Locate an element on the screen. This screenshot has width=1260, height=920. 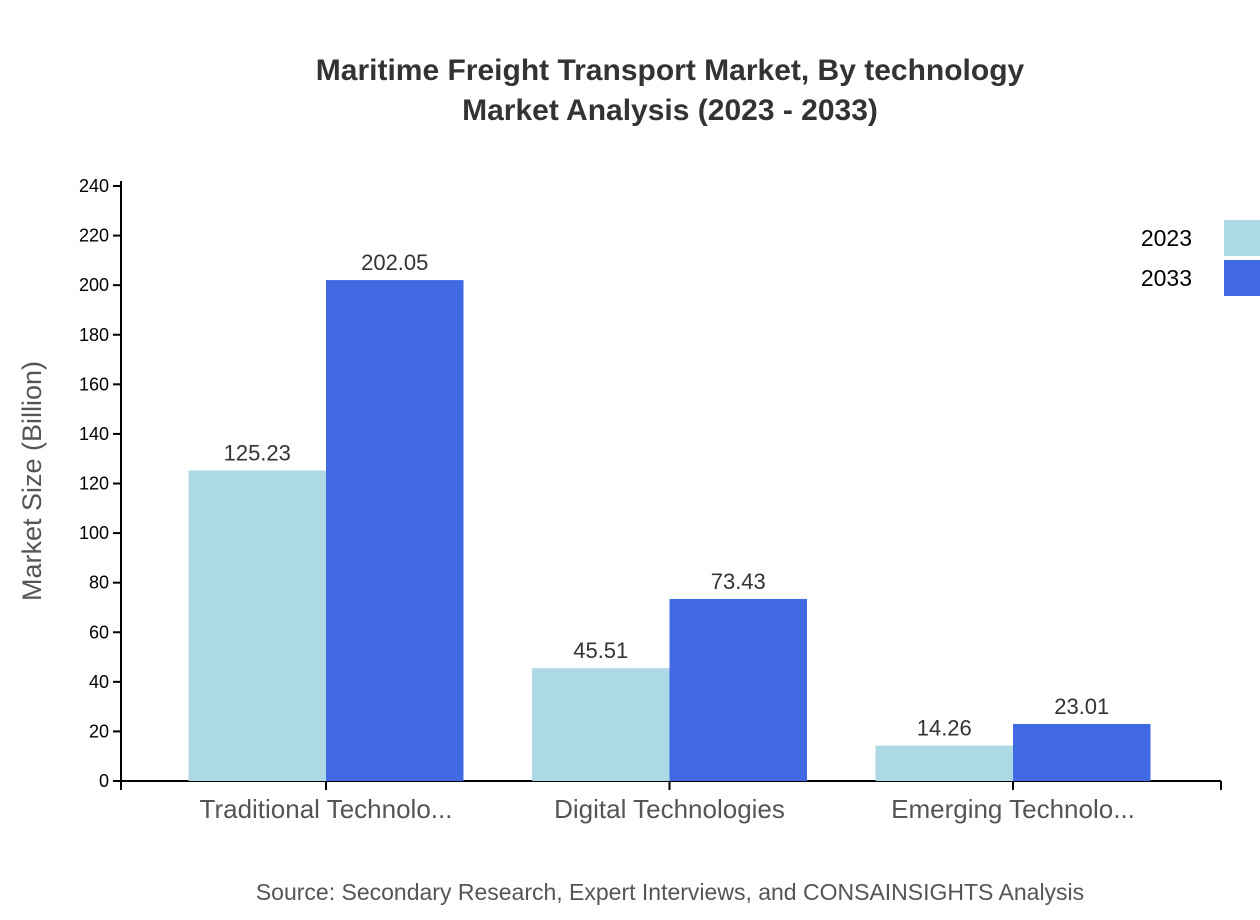
y-tick-label: 240 is located at coordinates (94, 186).